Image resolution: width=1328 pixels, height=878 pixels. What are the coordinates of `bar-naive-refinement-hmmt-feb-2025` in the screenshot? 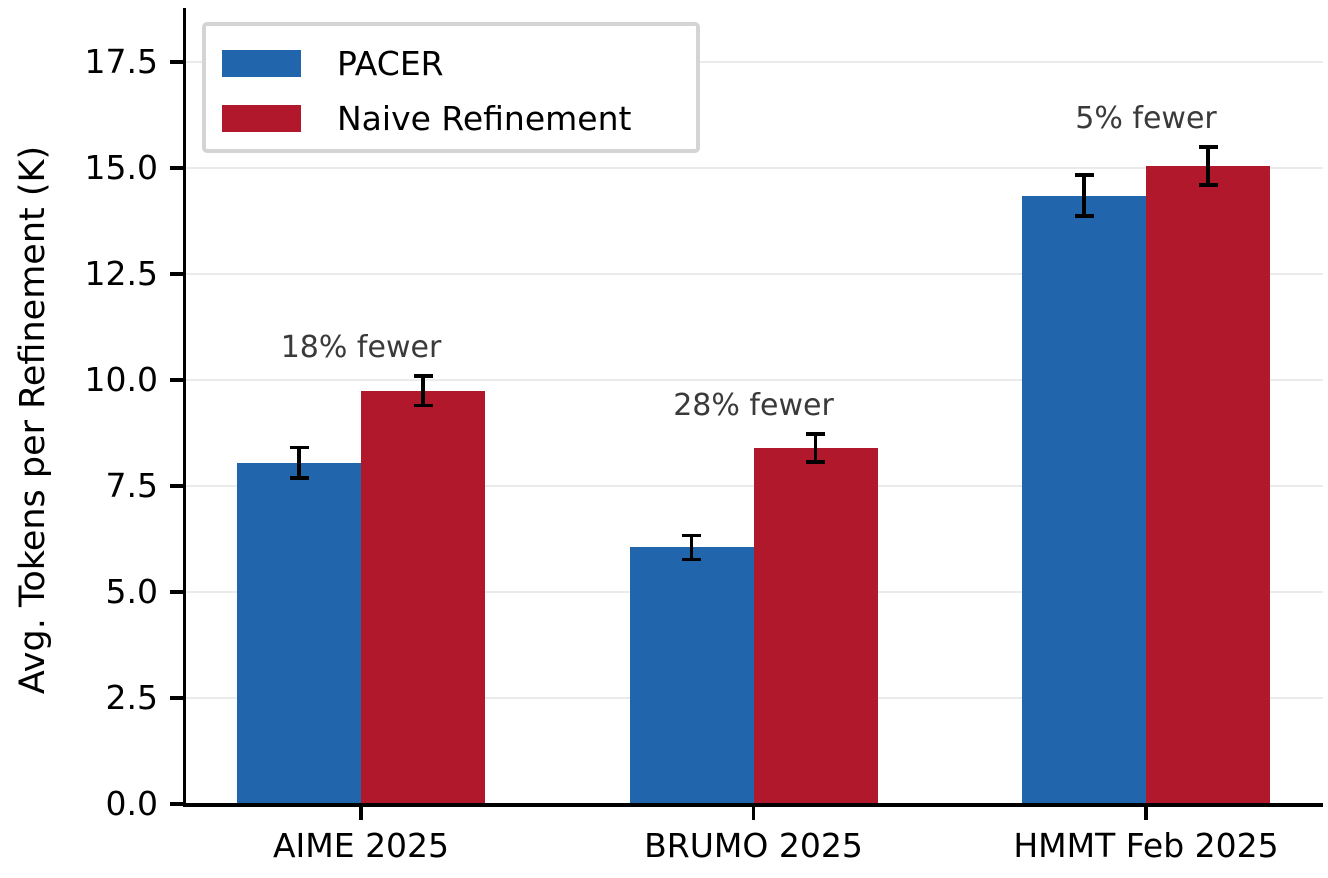 It's located at (1208, 485).